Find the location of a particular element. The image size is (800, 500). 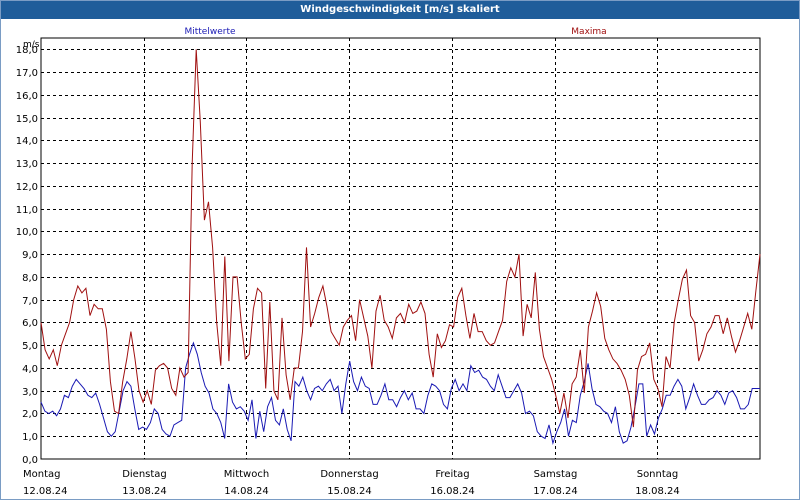

y-tick-label: 1,0 is located at coordinates (30, 437).